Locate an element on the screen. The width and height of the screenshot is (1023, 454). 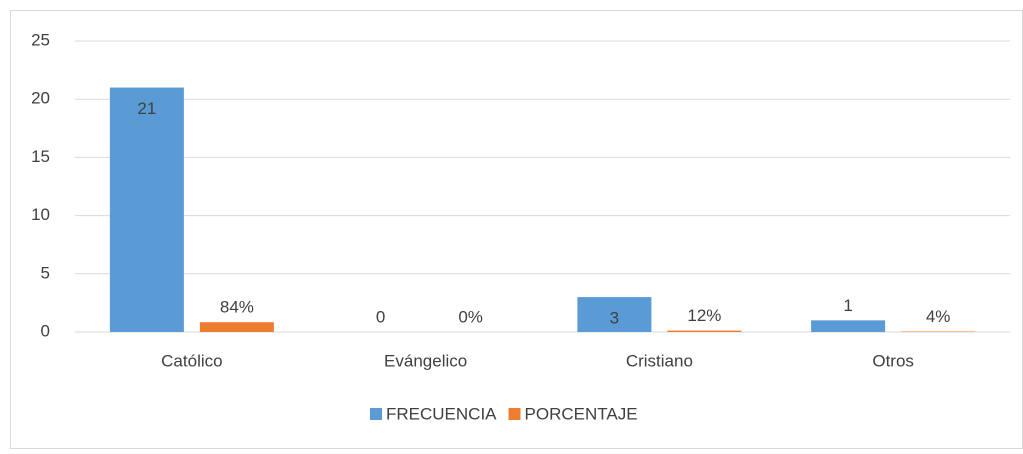
data-label: 3 is located at coordinates (614, 318).